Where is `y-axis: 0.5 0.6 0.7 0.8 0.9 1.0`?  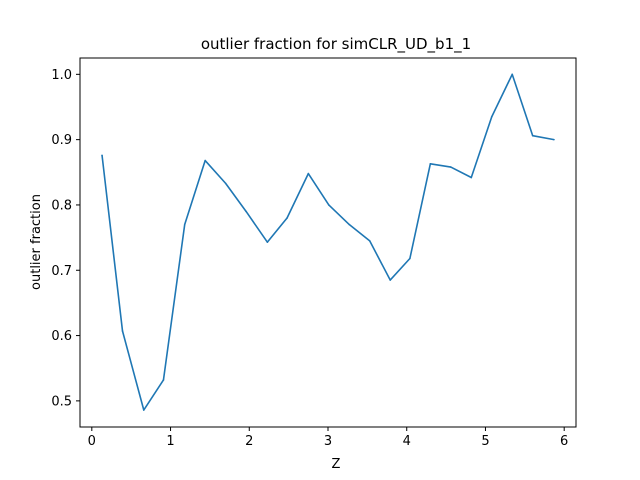 y-axis: 0.5 0.6 0.7 0.8 0.9 1.0 is located at coordinates (65, 238).